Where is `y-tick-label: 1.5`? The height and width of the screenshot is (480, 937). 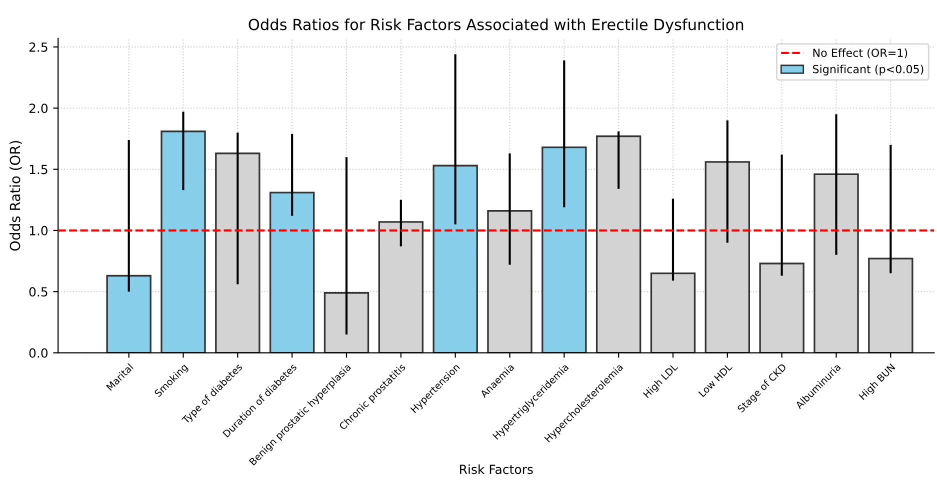 y-tick-label: 1.5 is located at coordinates (39, 169).